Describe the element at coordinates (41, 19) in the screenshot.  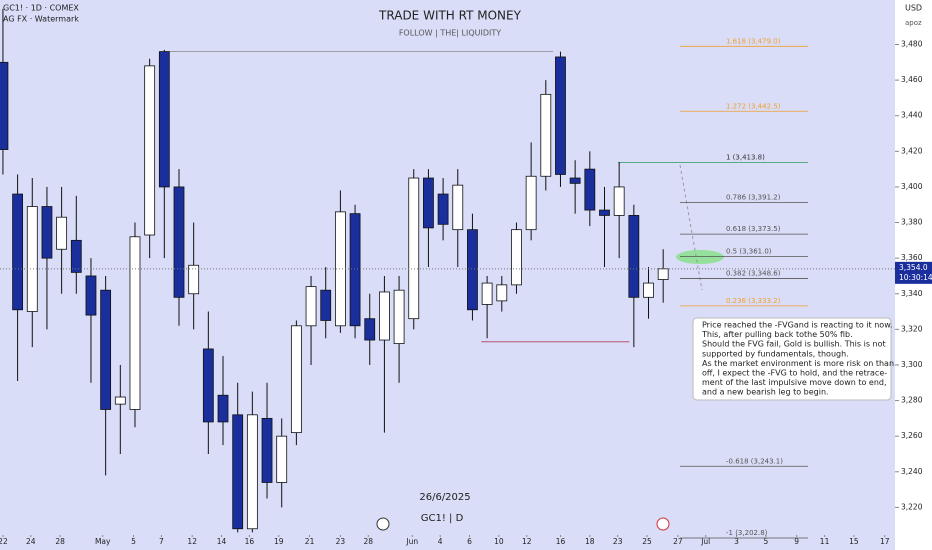
I see `watermark: AG FX · Watermark` at that location.